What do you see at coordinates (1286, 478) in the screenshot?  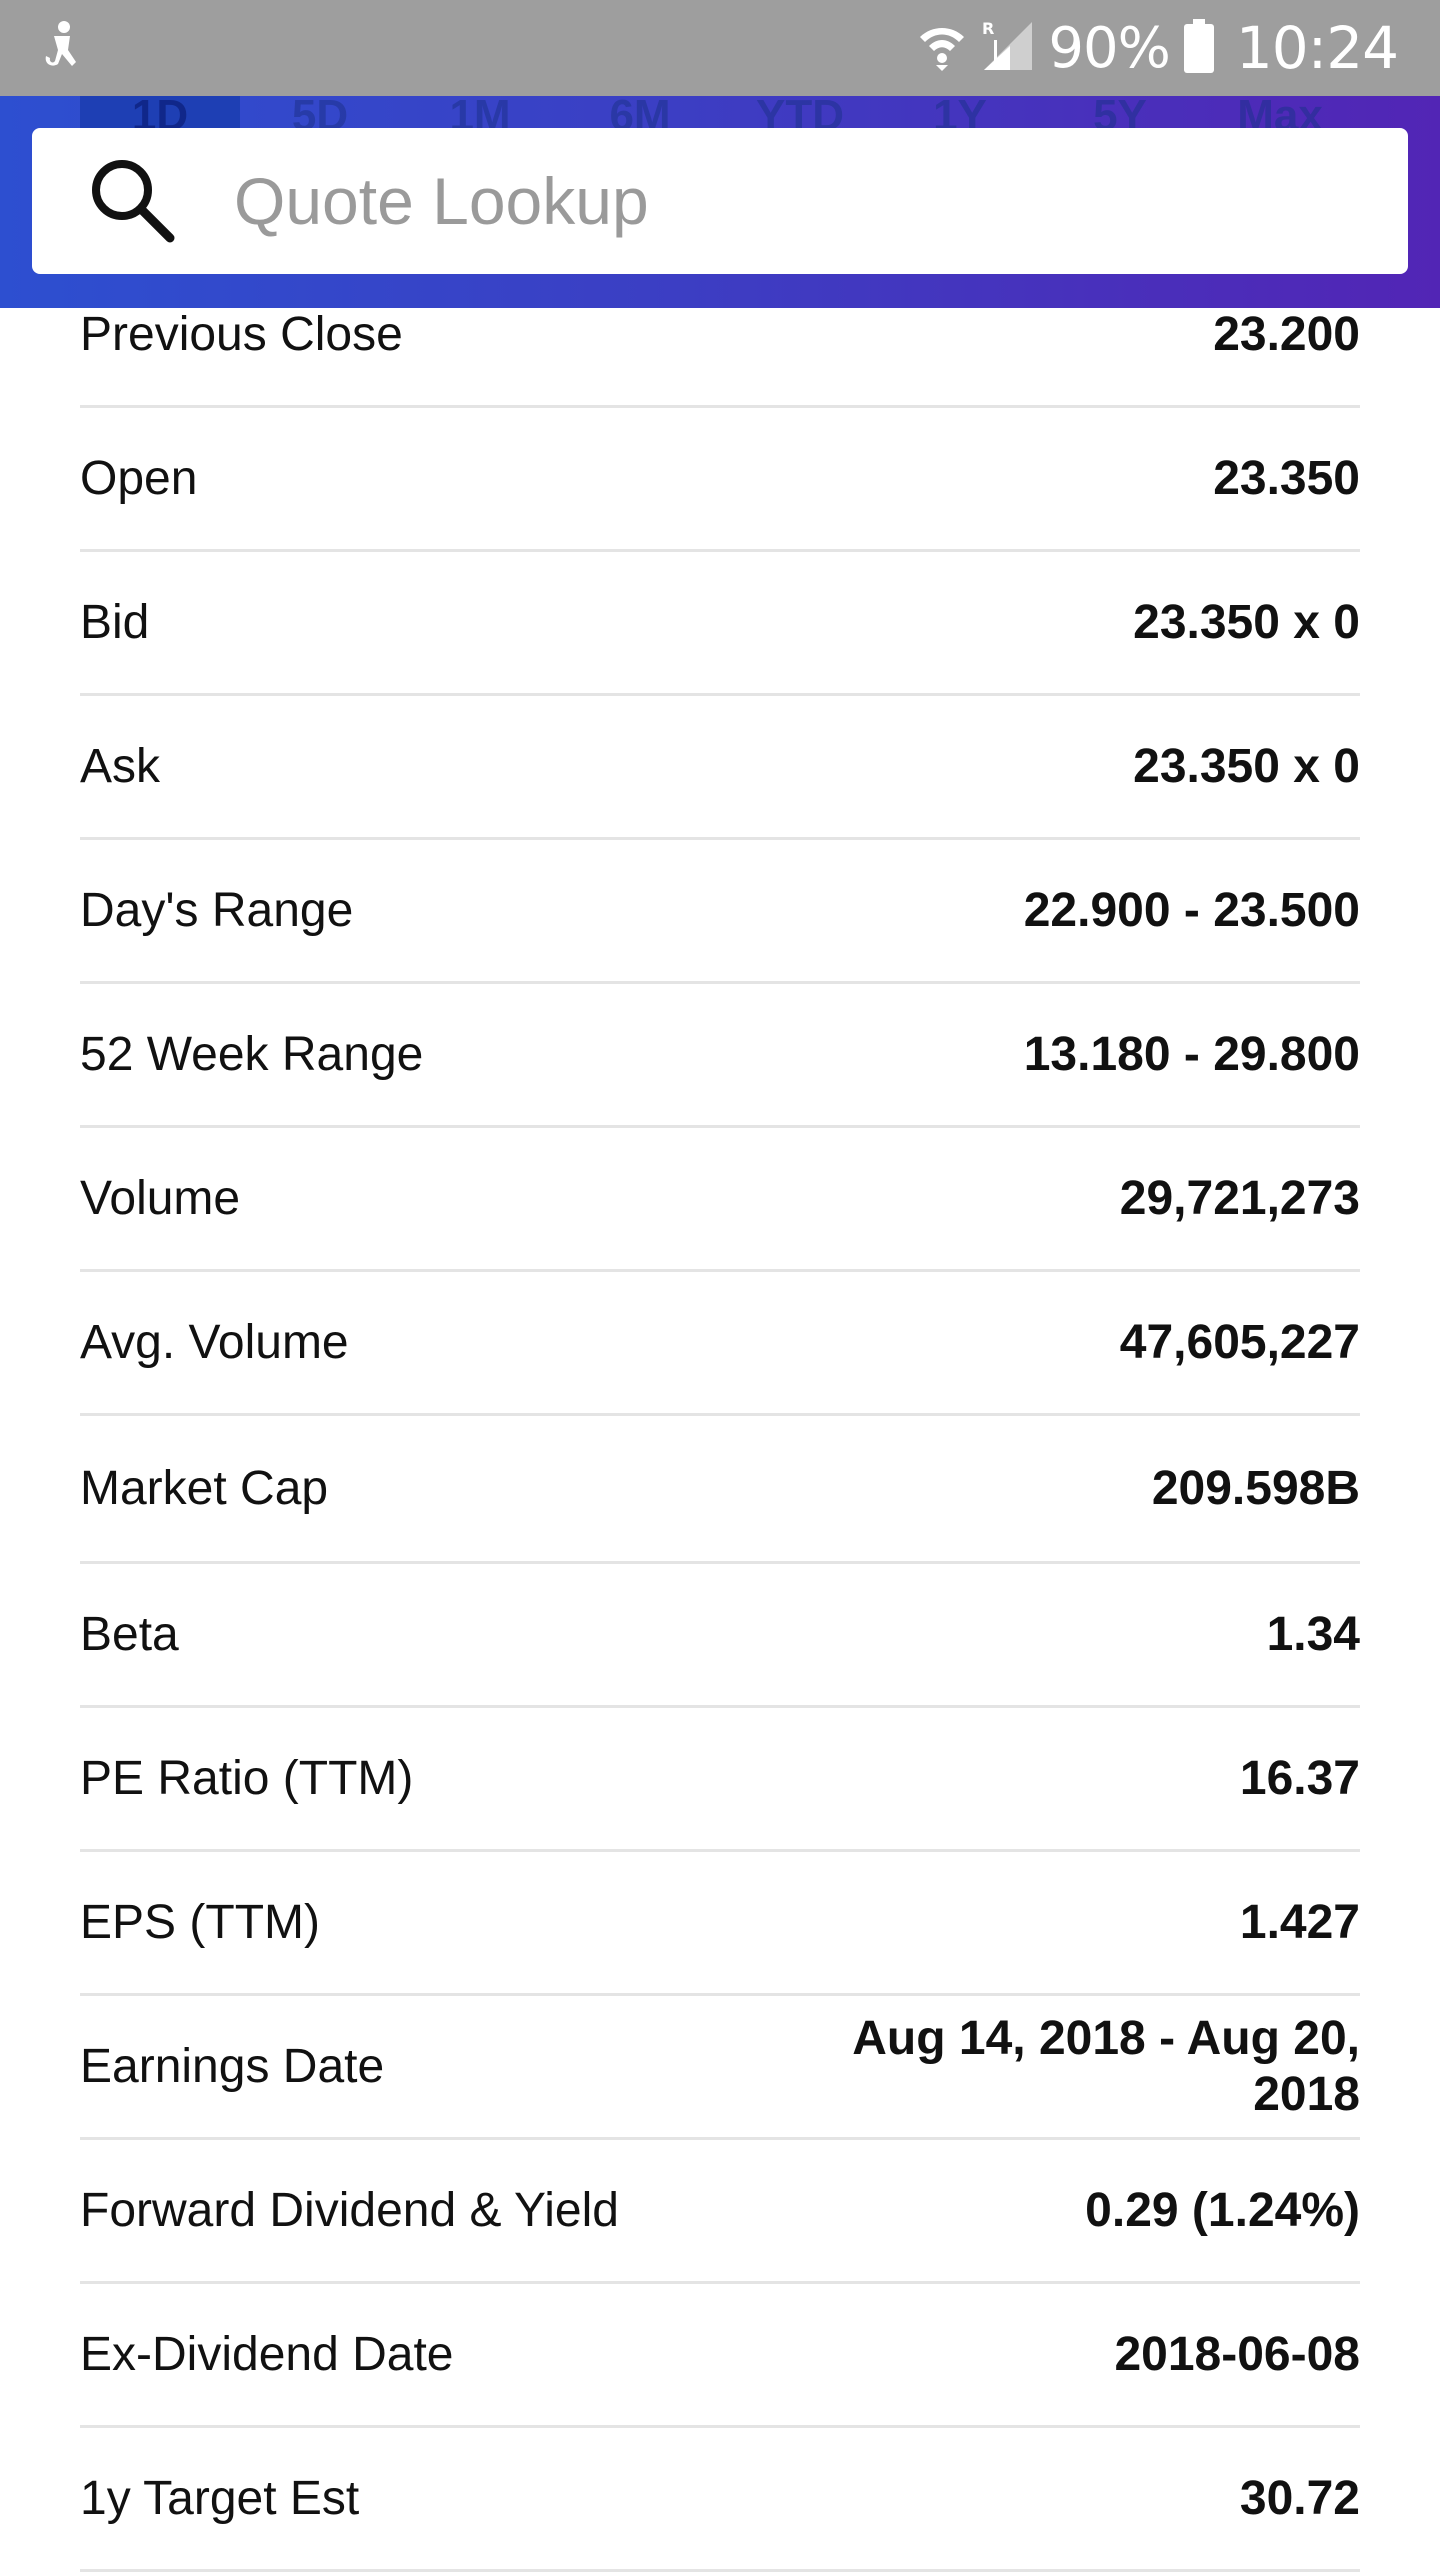 I see `stat-value: 23.350` at bounding box center [1286, 478].